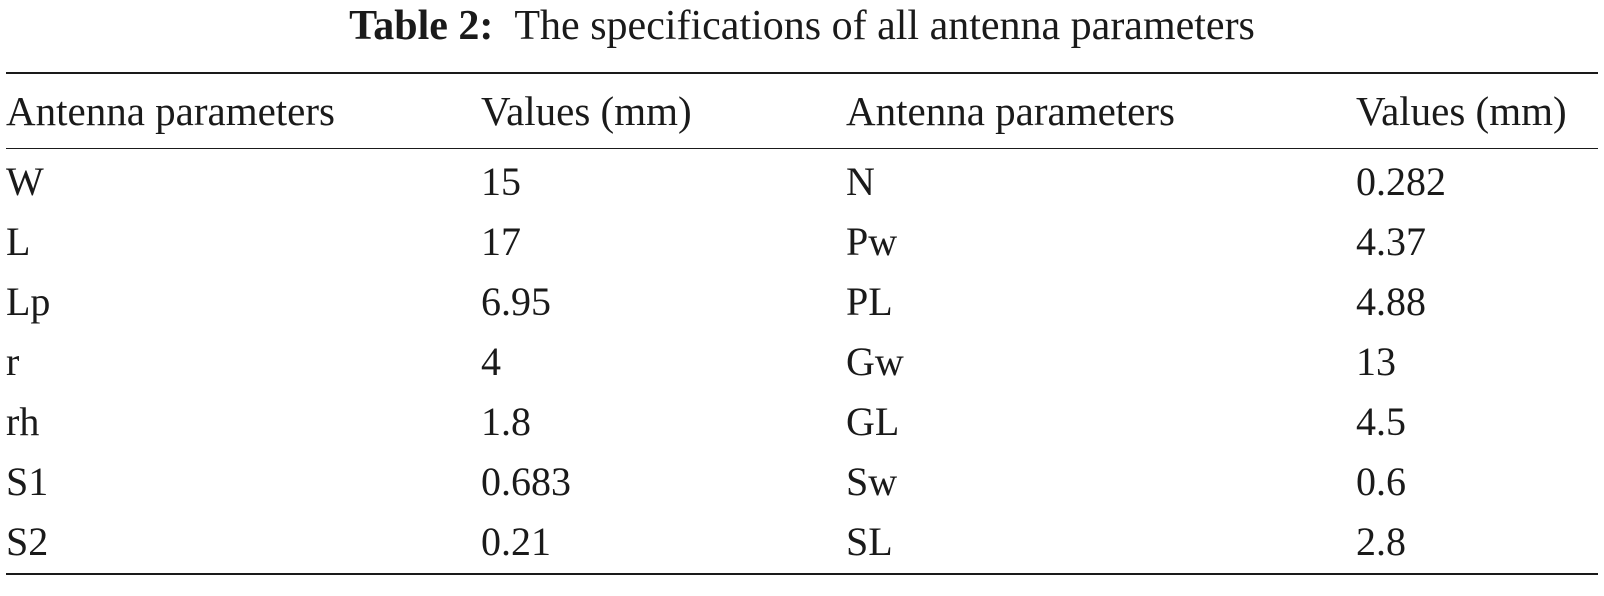 The image size is (1604, 596). I want to click on table-cell: 13, so click(1376, 361).